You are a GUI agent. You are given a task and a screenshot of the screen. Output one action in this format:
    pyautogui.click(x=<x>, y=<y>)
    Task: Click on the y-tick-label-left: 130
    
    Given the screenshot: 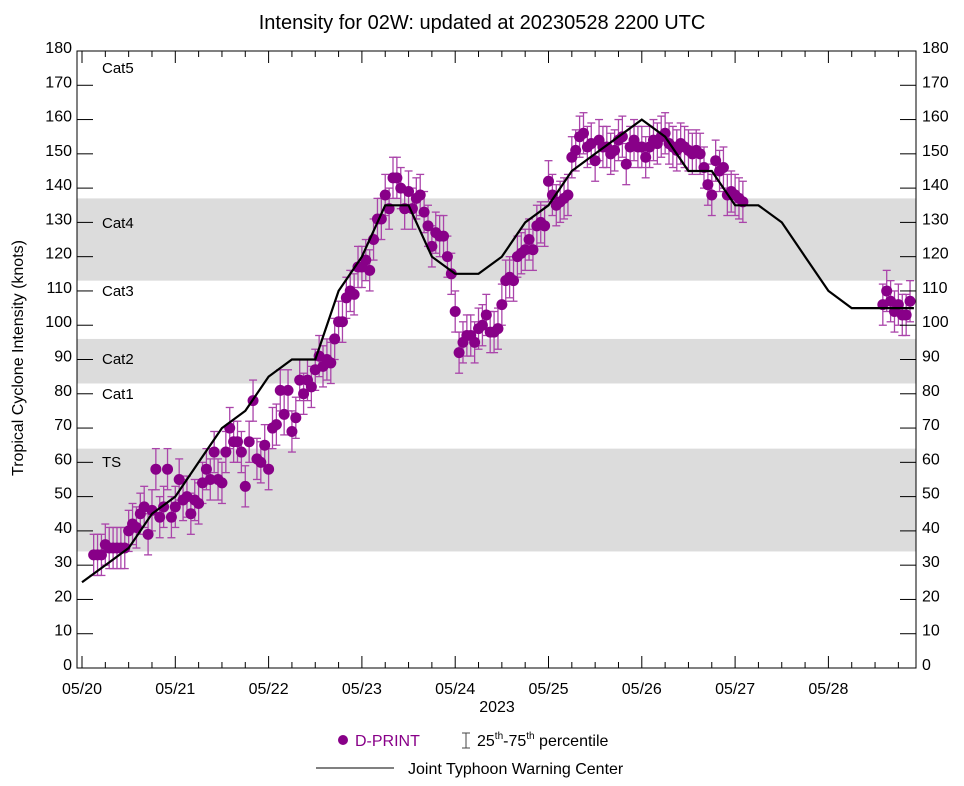 What is the action you would take?
    pyautogui.click(x=58, y=219)
    